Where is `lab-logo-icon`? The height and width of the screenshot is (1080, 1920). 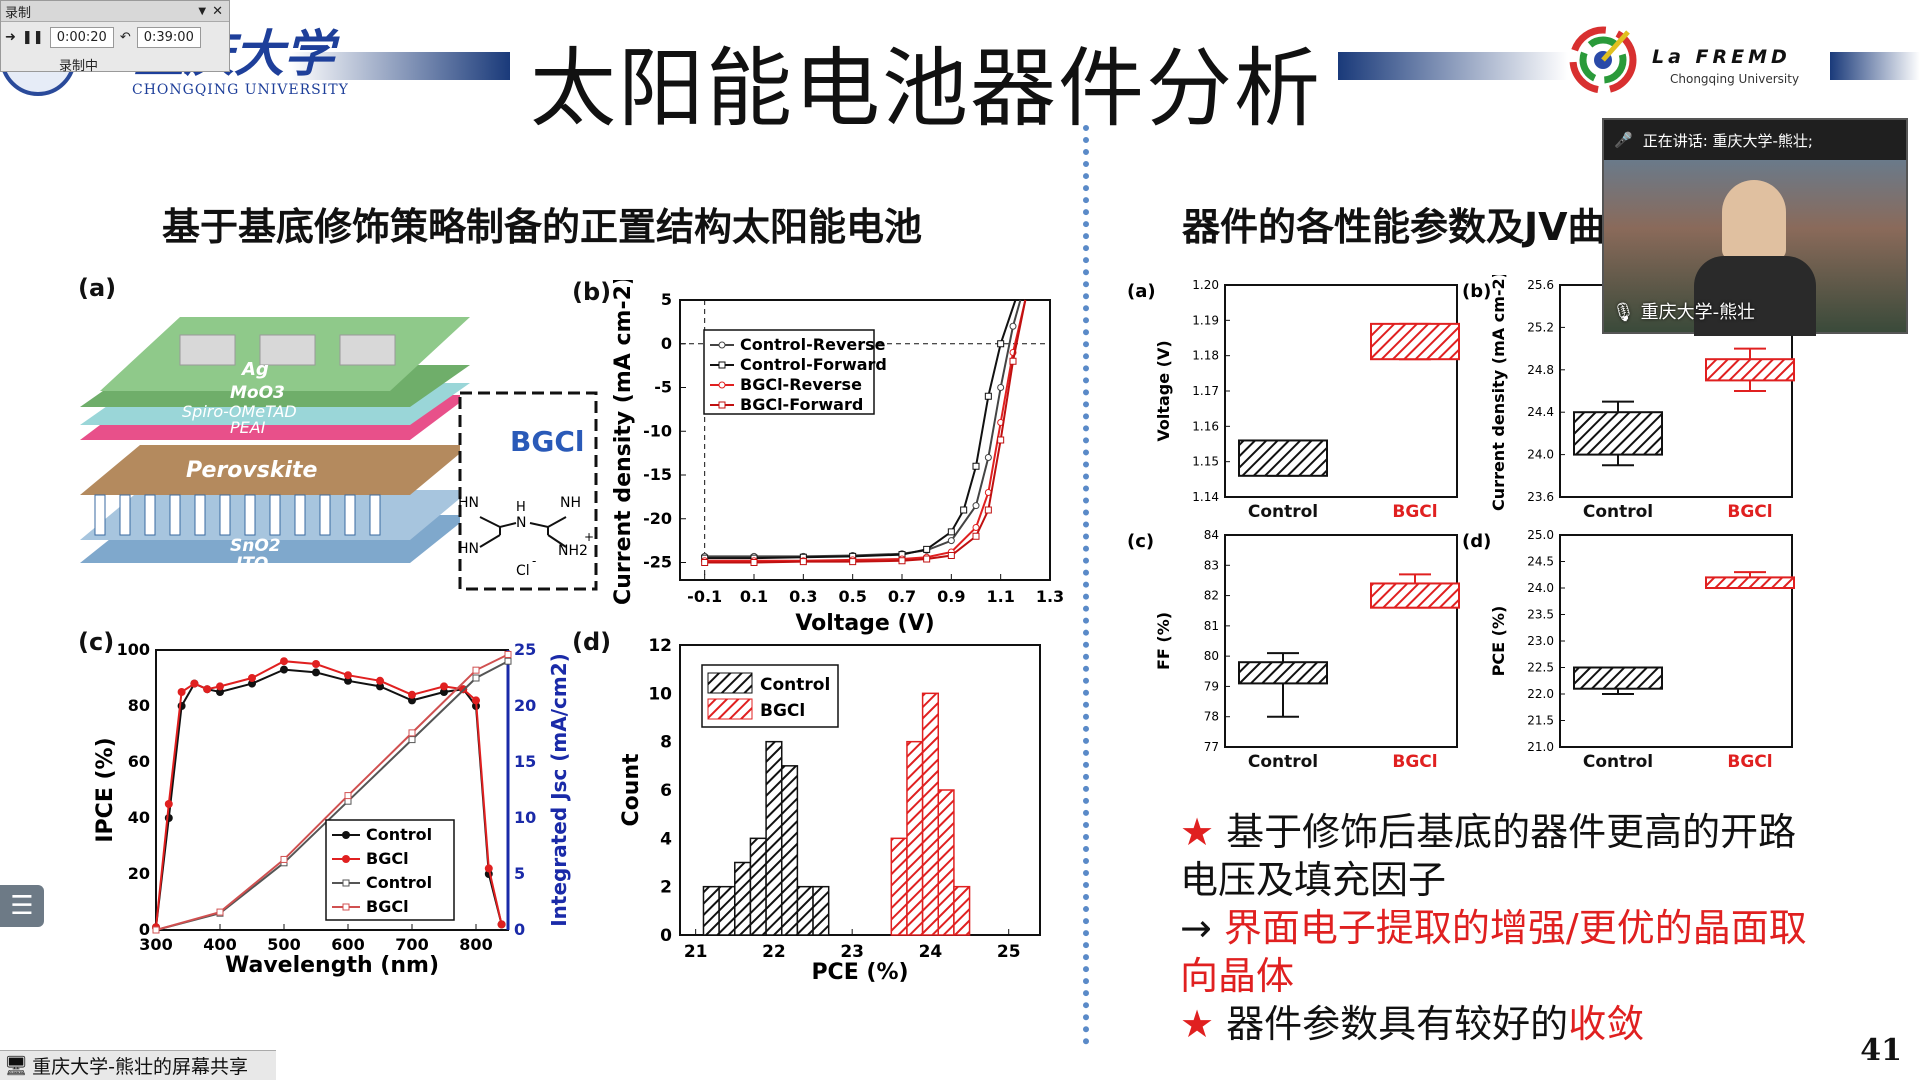 lab-logo-icon is located at coordinates (1603, 60).